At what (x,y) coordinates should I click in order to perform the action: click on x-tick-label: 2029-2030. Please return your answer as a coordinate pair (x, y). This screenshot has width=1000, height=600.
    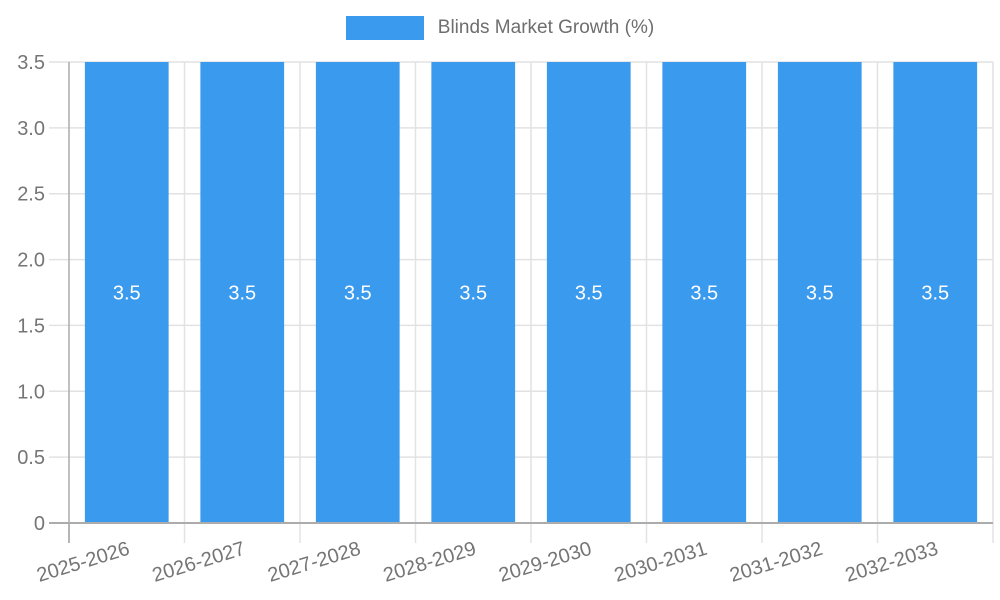
    Looking at the image, I should click on (545, 562).